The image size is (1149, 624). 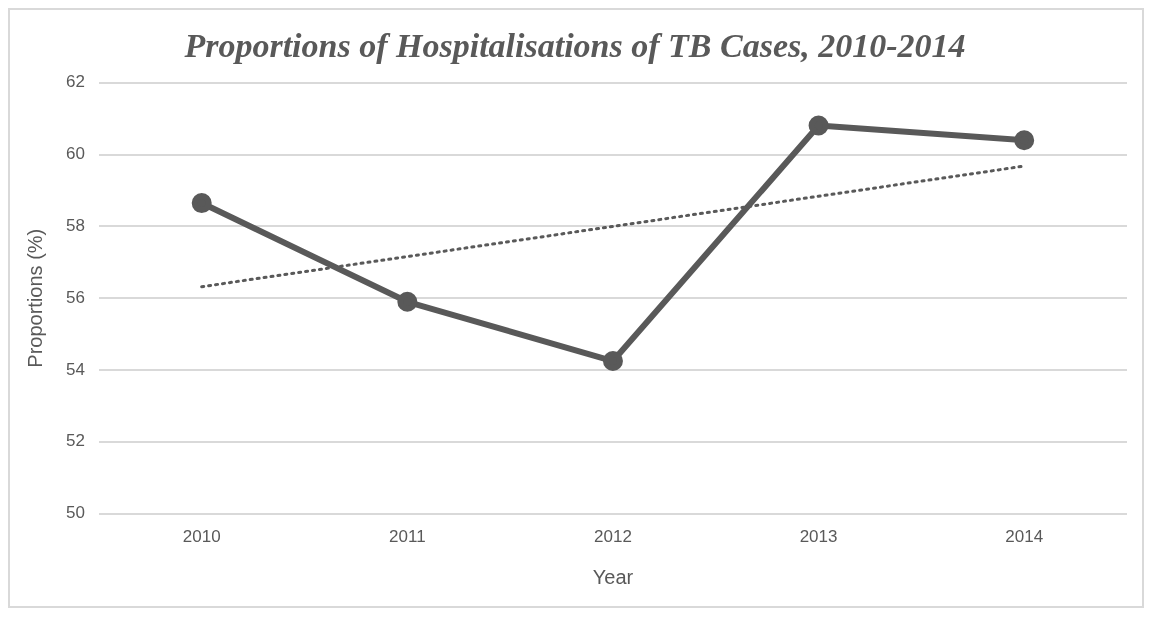 What do you see at coordinates (75, 226) in the screenshot?
I see `y-tick-label: 58` at bounding box center [75, 226].